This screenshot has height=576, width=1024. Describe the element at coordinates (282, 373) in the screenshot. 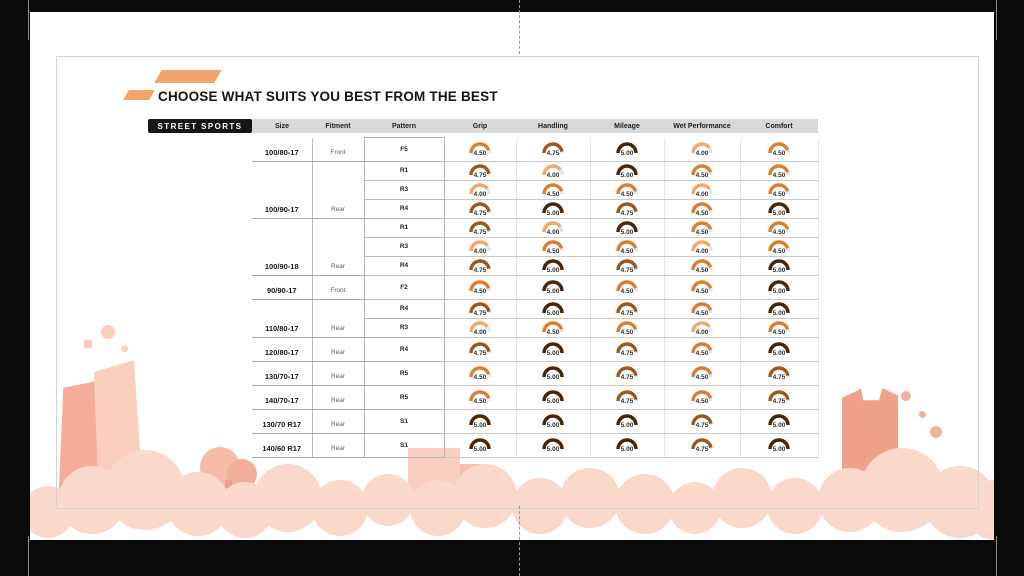

I see `size-cell: 130/70-17` at that location.